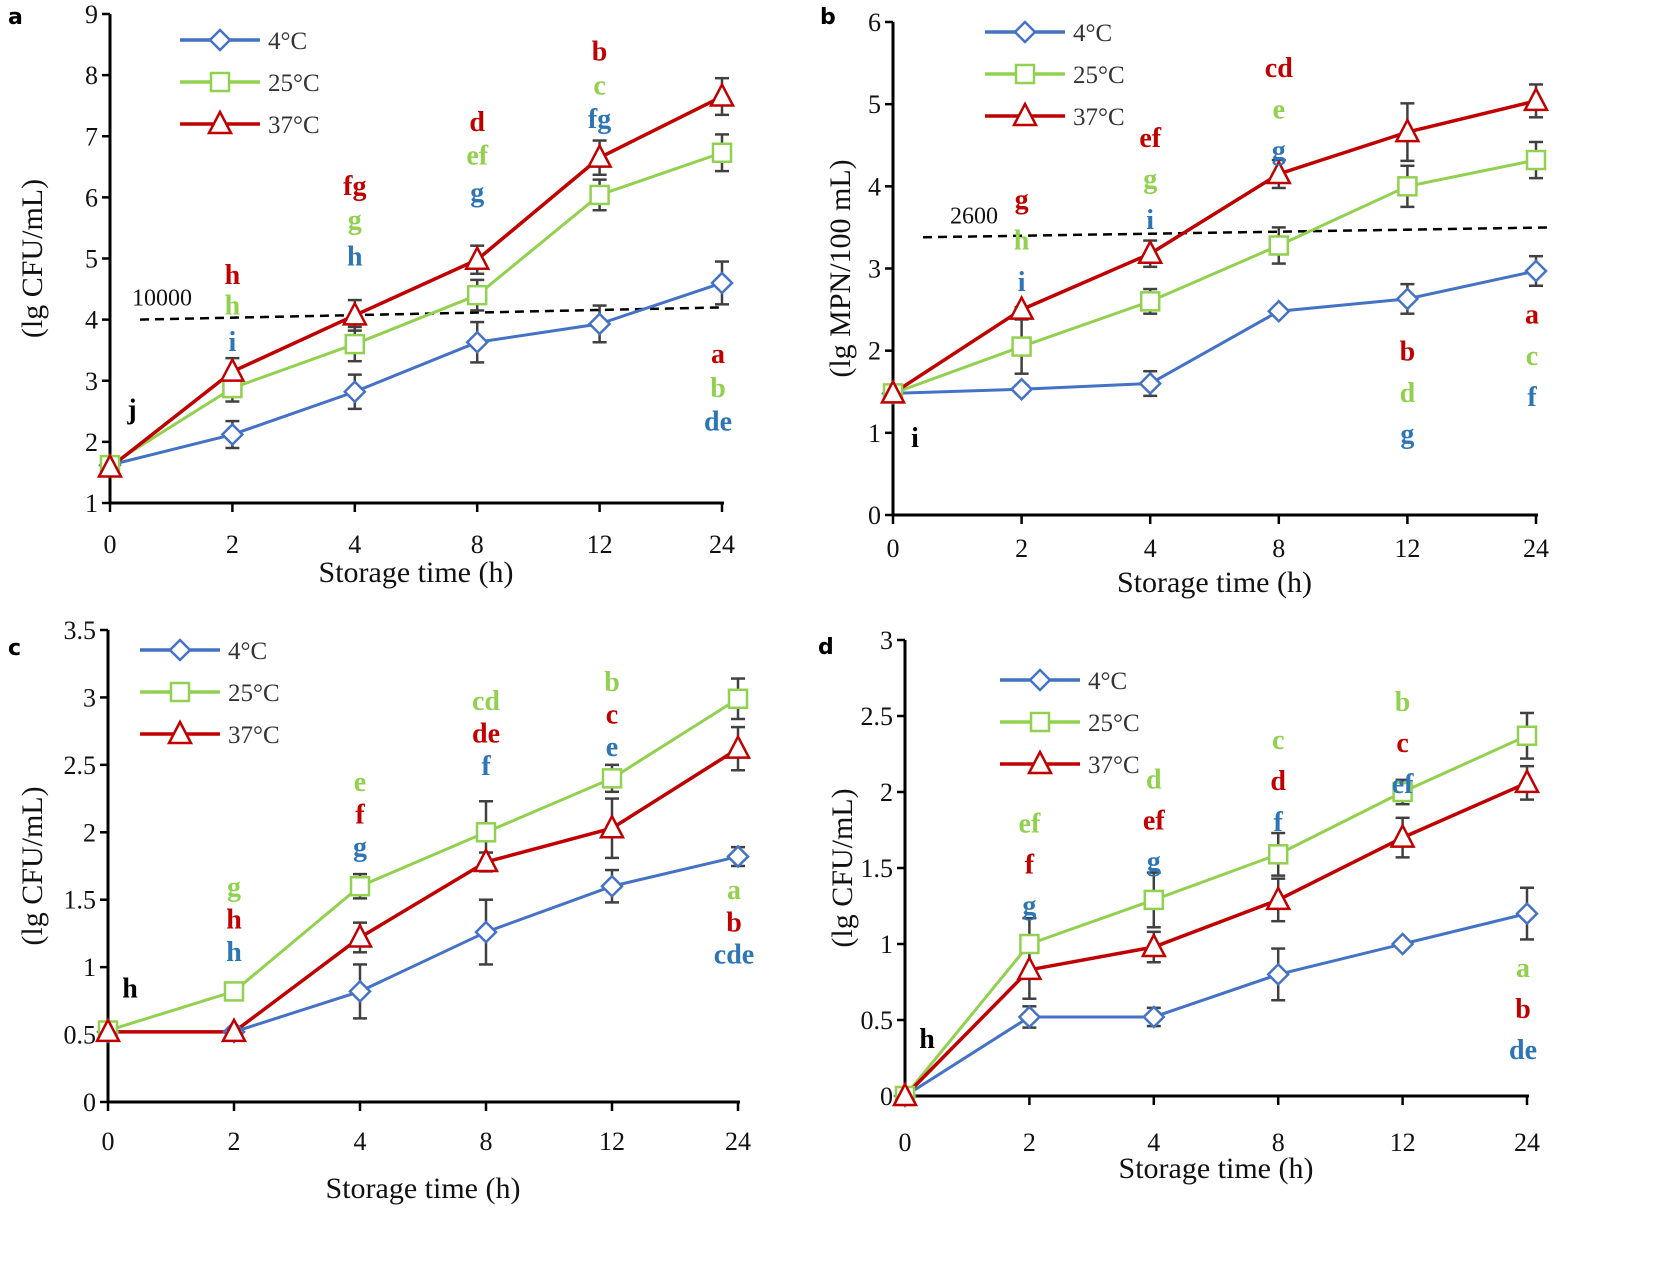 The image size is (1654, 1268). I want to click on legend-marker-25C, so click(220, 82).